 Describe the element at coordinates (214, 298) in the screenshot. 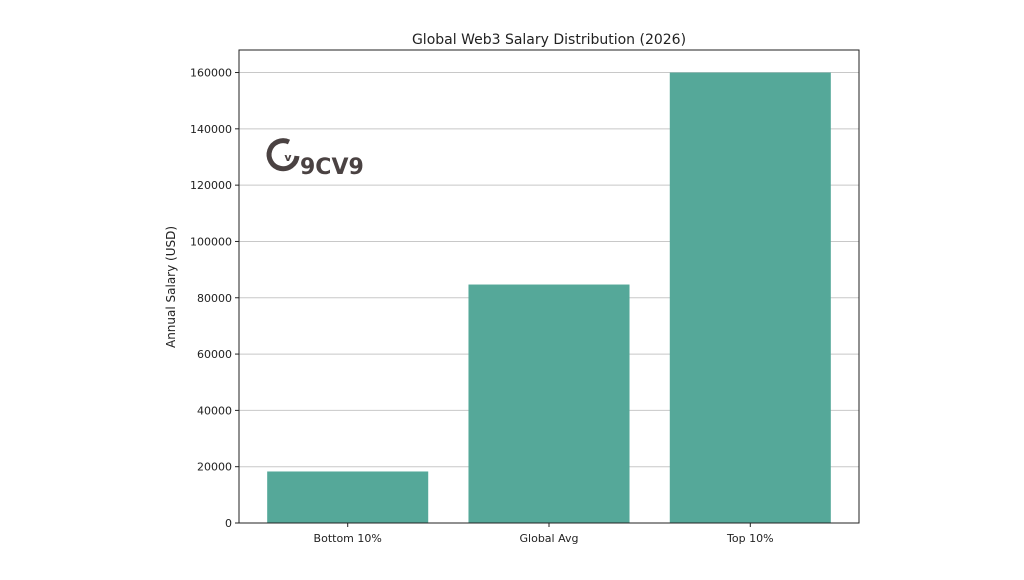

I see `y-tick-label: 80000` at that location.